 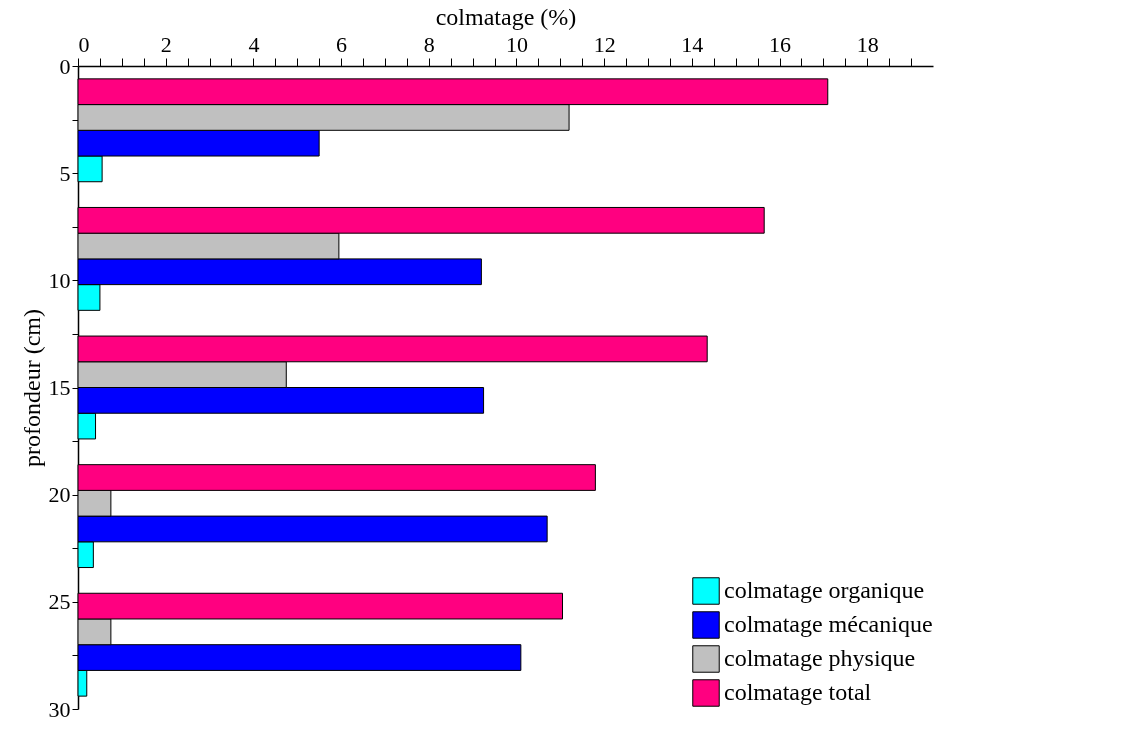 What do you see at coordinates (506, 16) in the screenshot?
I see `x-axis-title: colmatage (%)` at bounding box center [506, 16].